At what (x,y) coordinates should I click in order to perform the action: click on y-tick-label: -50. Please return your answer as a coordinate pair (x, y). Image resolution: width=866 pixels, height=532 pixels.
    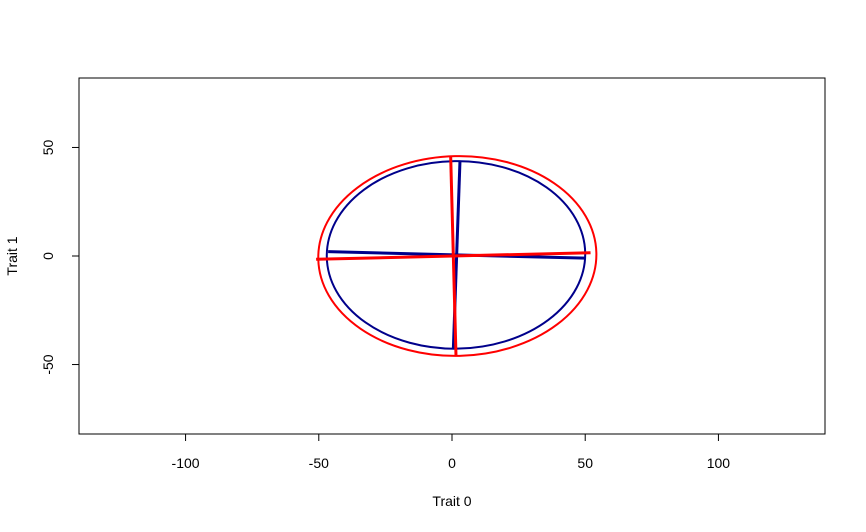
    Looking at the image, I should click on (48, 364).